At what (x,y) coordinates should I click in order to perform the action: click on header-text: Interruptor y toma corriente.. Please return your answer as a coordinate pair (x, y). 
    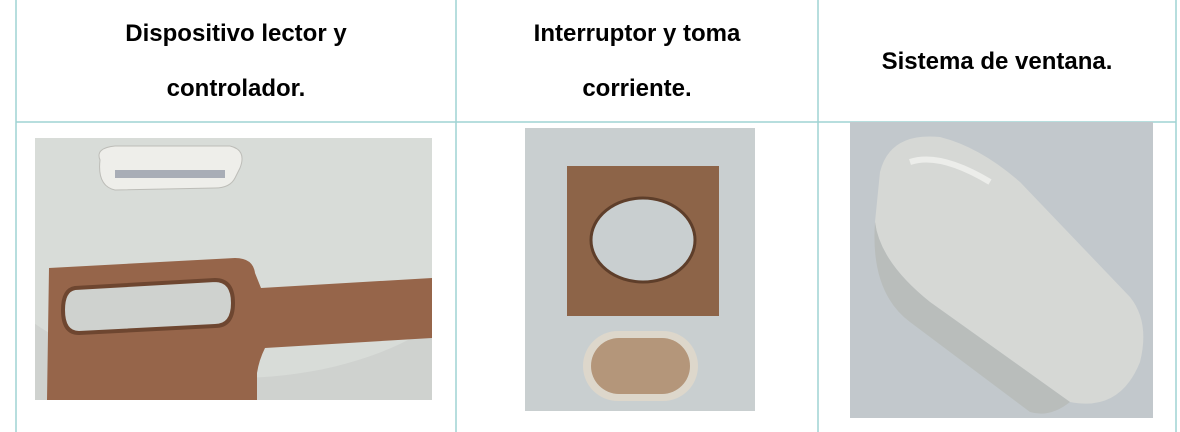
    Looking at the image, I should click on (637, 61).